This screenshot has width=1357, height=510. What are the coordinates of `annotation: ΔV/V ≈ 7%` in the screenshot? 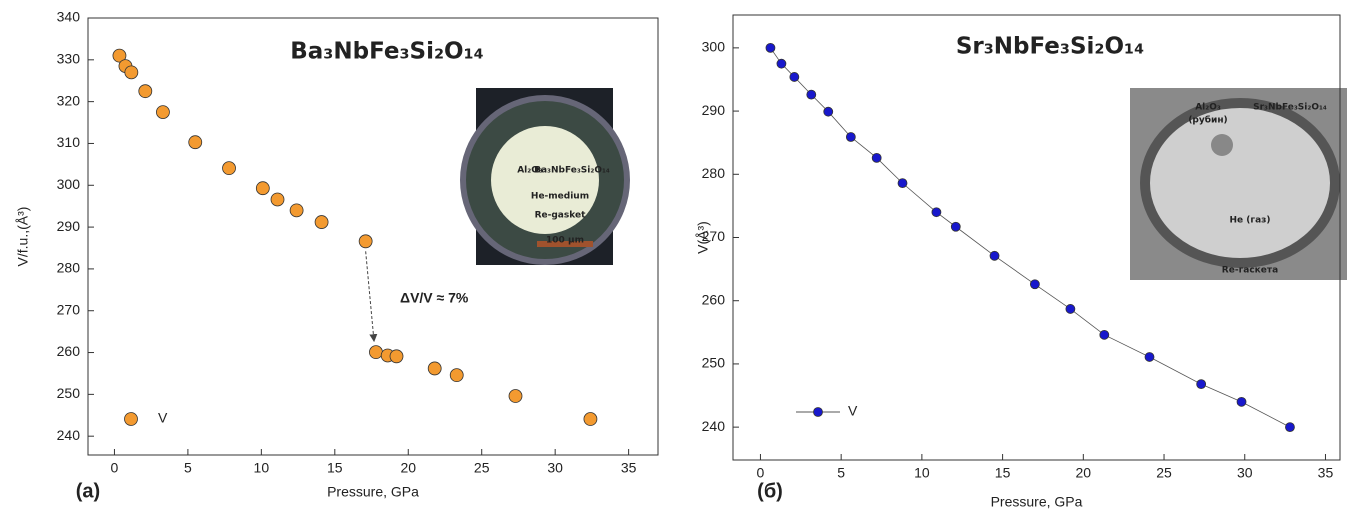 It's located at (434, 298).